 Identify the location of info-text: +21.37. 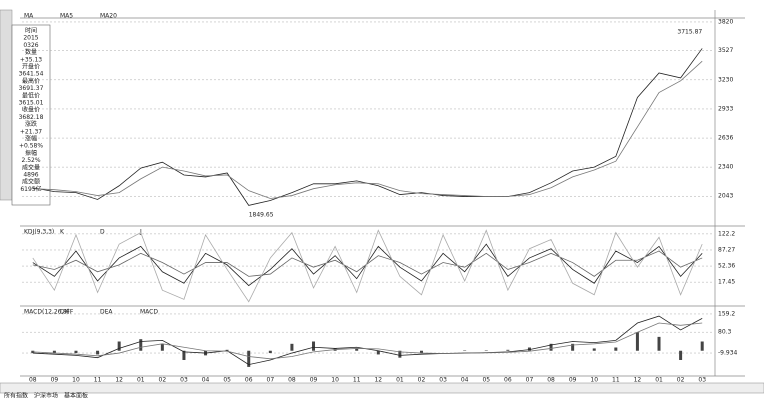
(31, 131).